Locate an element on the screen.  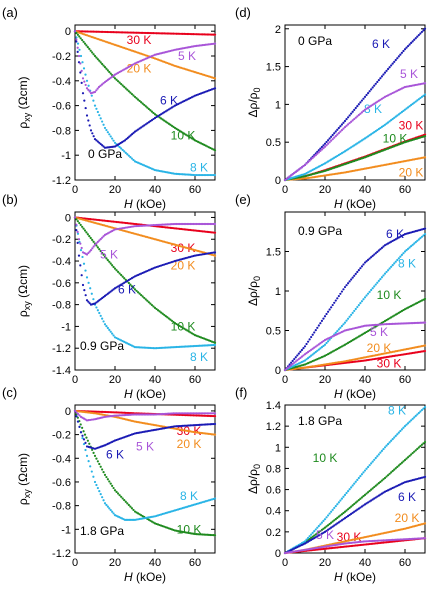
series-6k is located at coordinates (355, 515).